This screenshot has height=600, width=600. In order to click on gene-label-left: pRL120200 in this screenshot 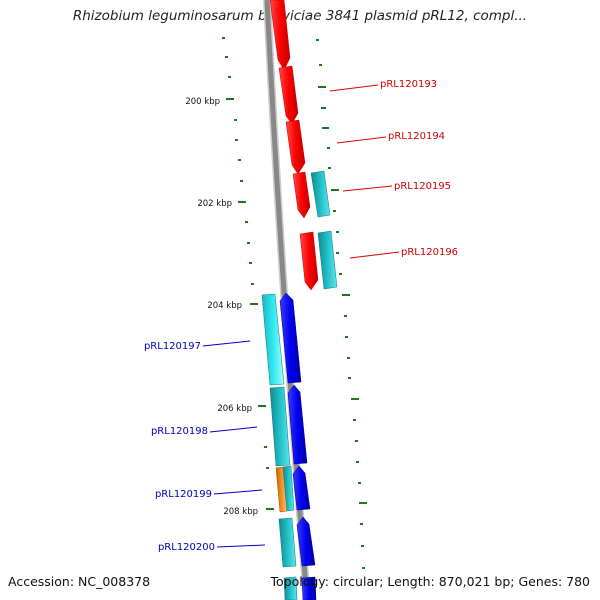, I will do `click(186, 547)`.